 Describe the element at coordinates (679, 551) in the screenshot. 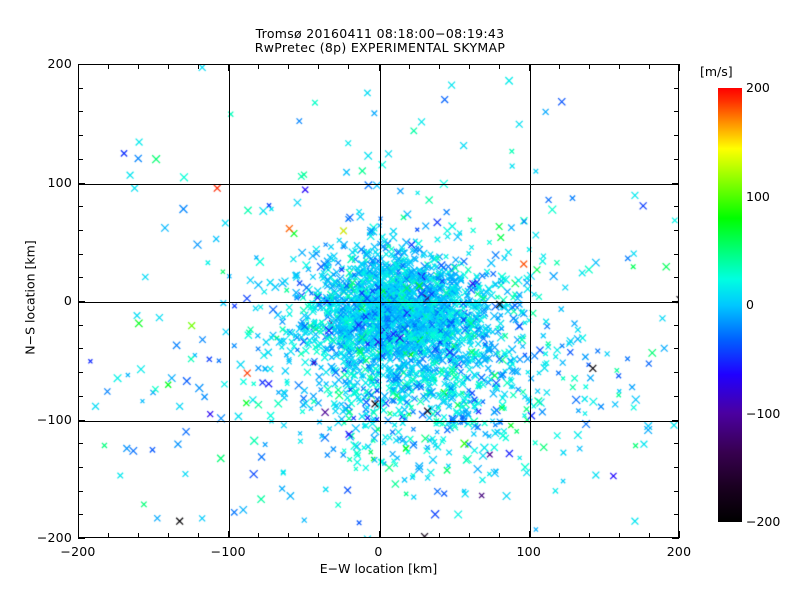

I see `x-tick-label: 200` at that location.